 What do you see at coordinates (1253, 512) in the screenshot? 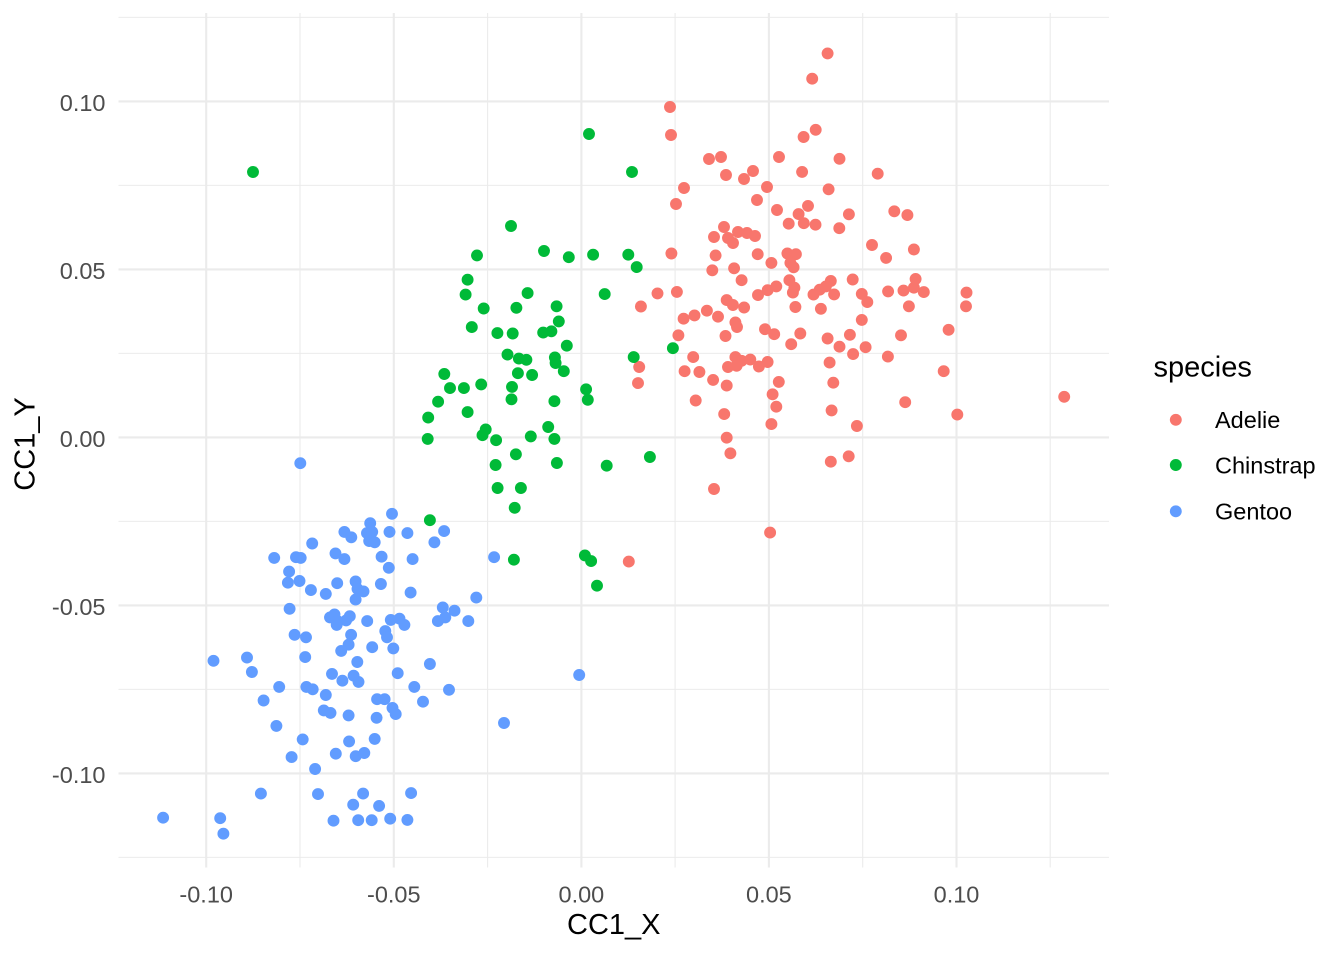
I see `svg-text: Gentoo` at bounding box center [1253, 512].